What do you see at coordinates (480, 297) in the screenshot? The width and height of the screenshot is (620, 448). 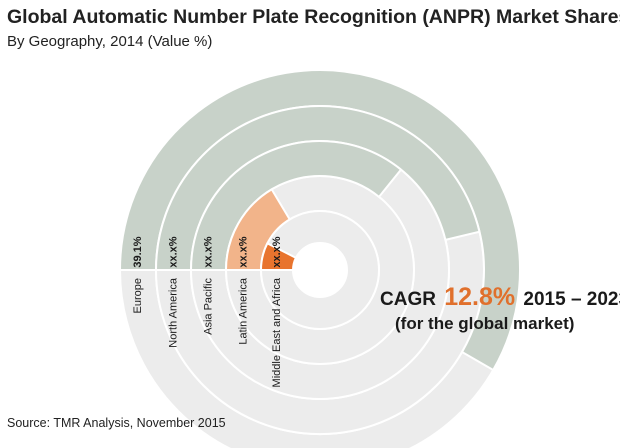 I see `cagr-value: 12.8%` at bounding box center [480, 297].